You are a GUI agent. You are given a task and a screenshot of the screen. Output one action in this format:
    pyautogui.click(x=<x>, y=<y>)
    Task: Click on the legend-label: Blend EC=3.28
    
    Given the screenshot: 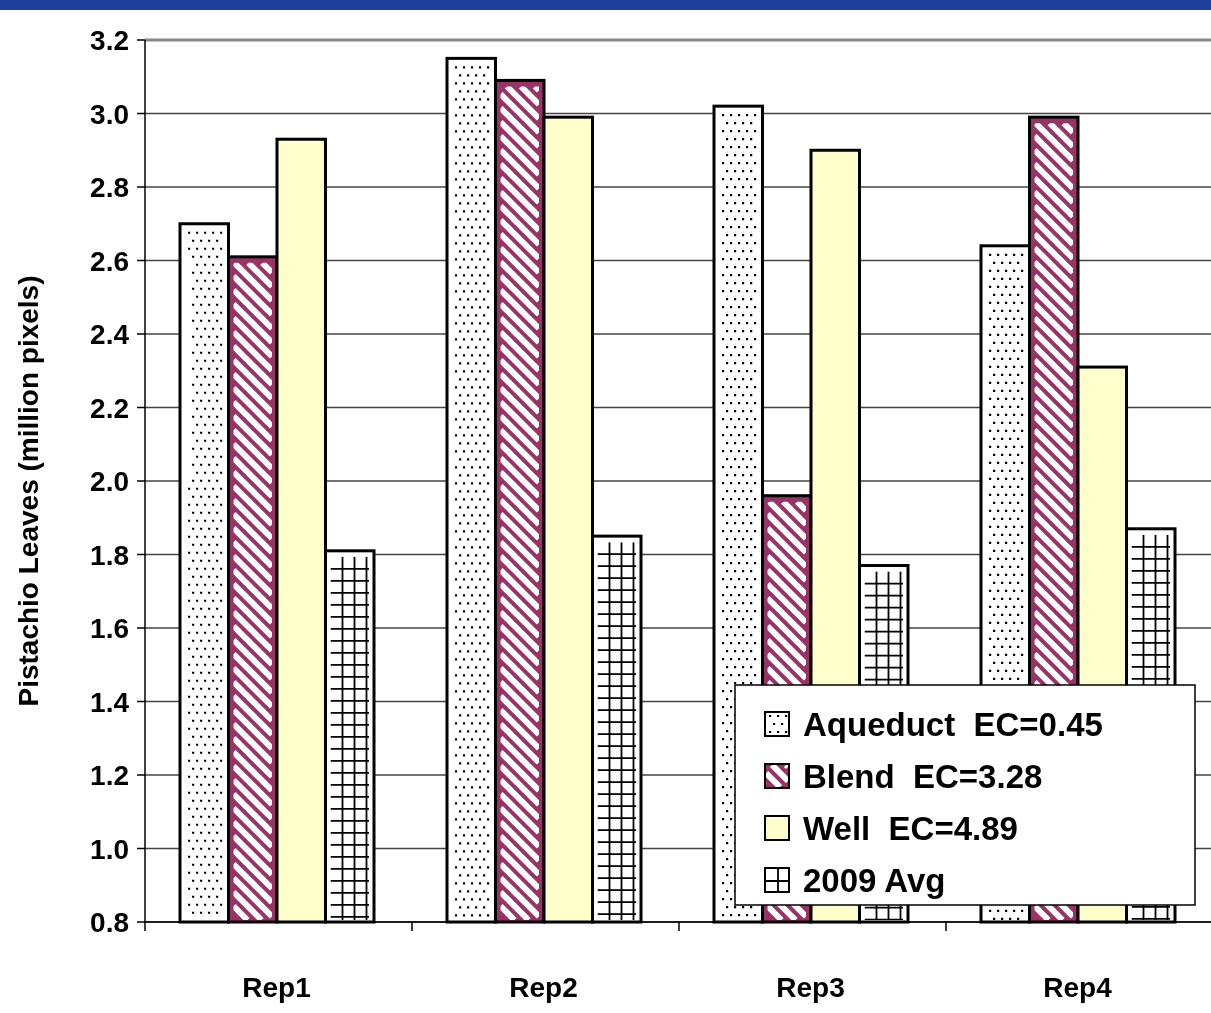 What is the action you would take?
    pyautogui.click(x=923, y=776)
    